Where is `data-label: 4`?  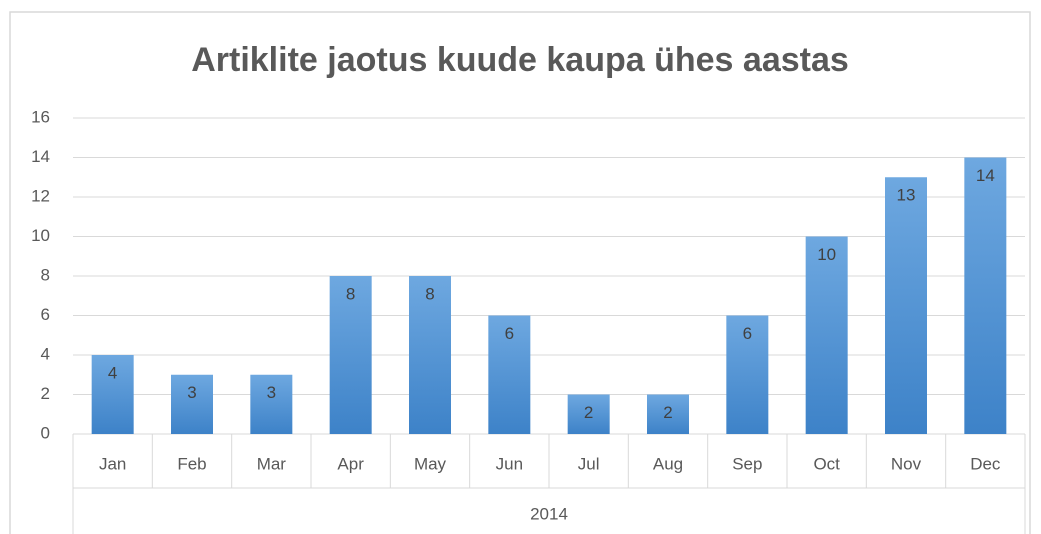 data-label: 4 is located at coordinates (112, 372).